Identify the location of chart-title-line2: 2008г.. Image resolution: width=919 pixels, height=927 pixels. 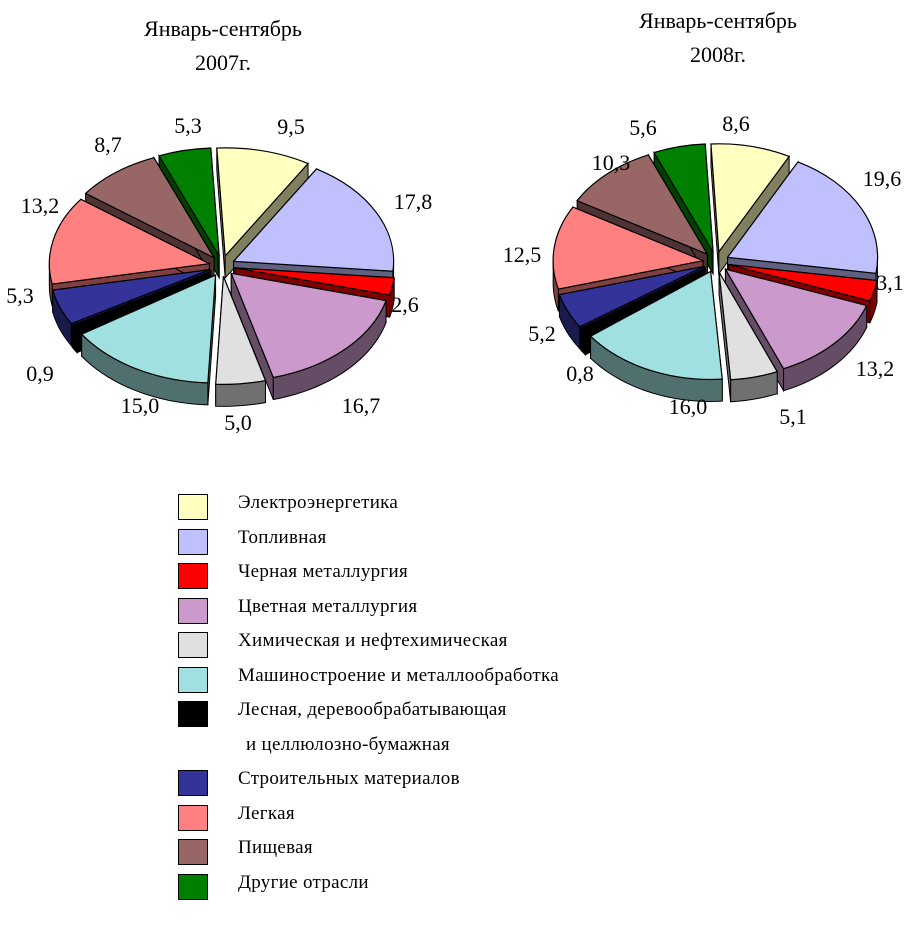
(718, 54).